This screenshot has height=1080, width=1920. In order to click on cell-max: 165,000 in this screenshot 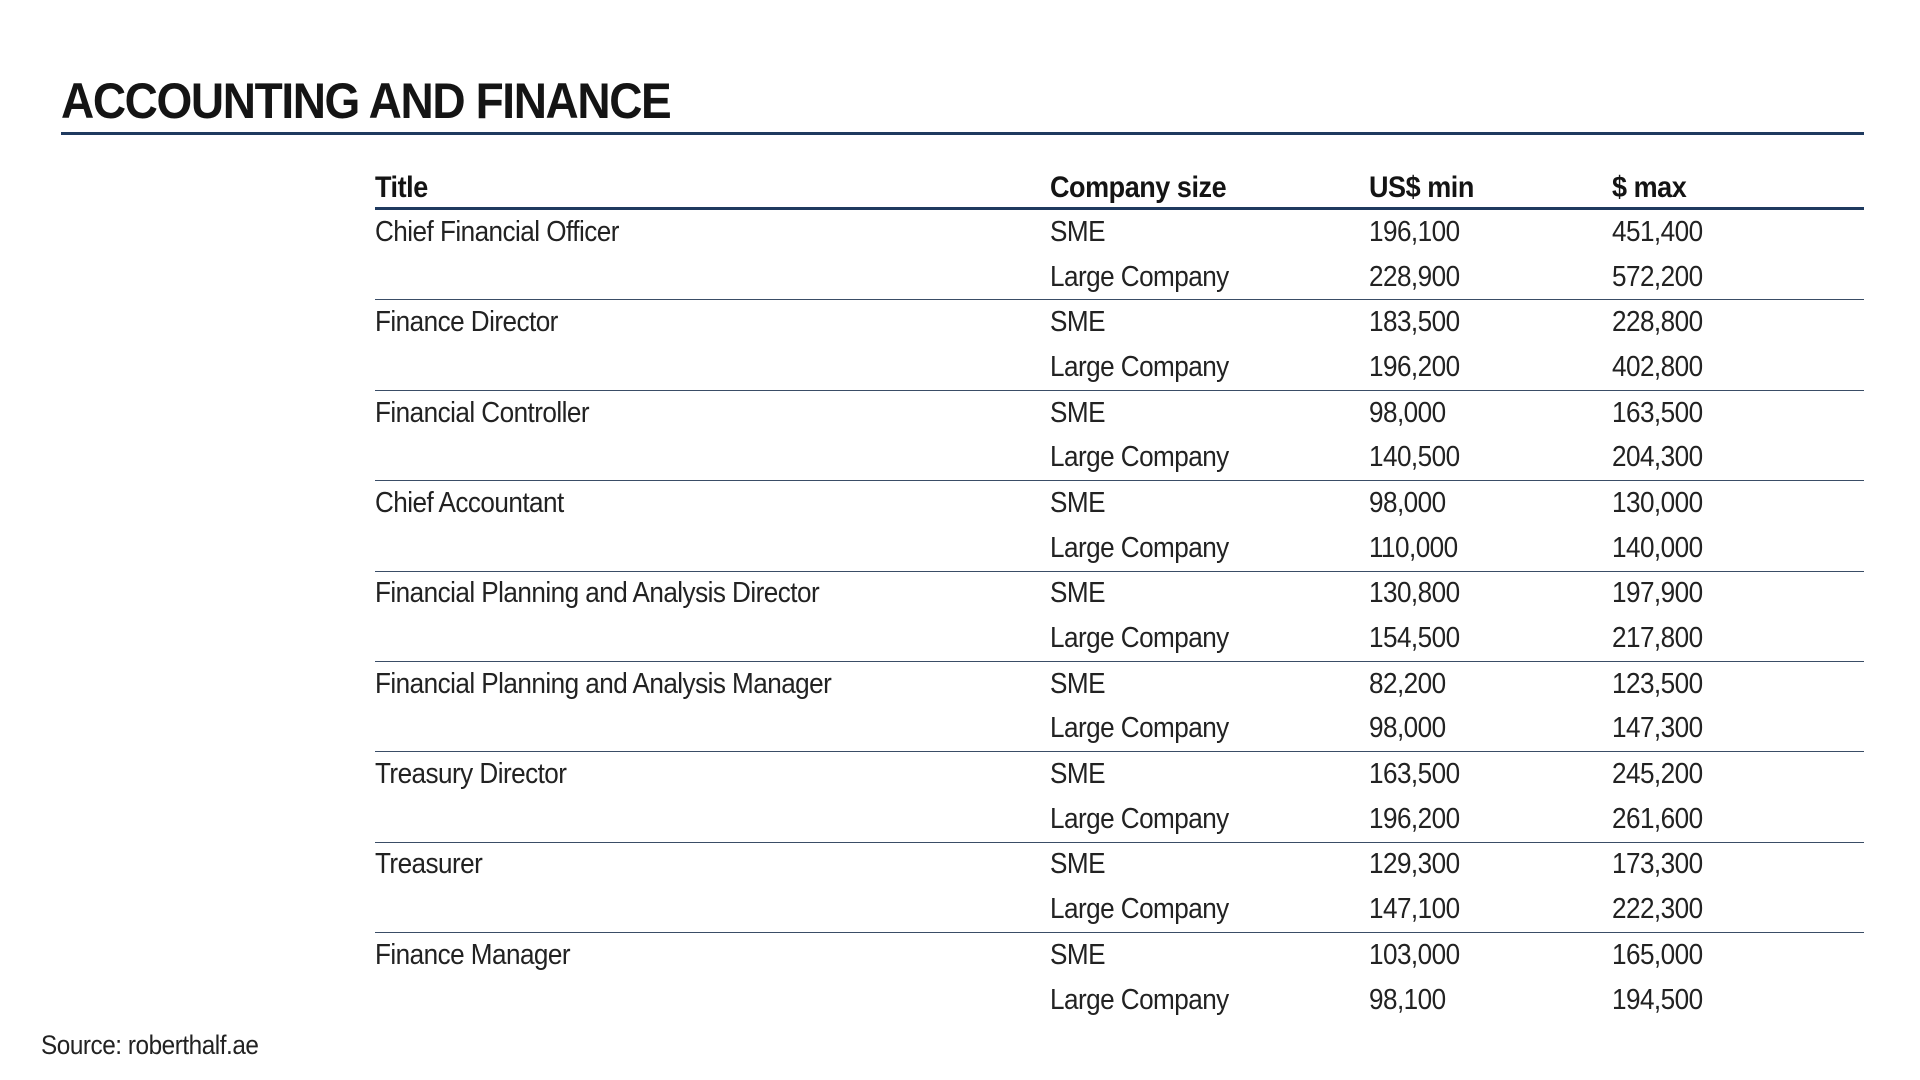, I will do `click(1657, 954)`.